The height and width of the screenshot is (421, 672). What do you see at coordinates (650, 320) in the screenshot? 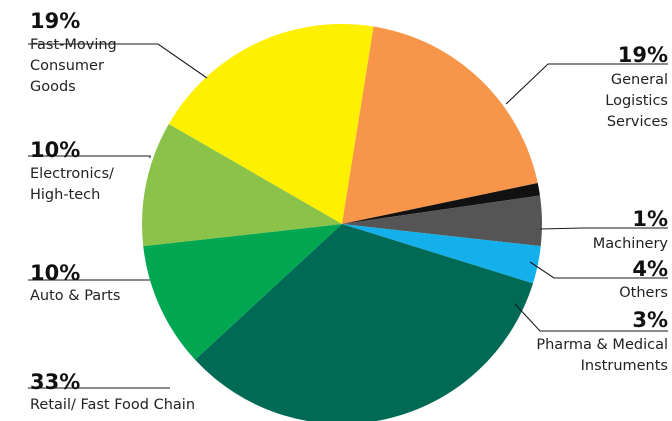
I see `pct-label-pharma: 3%` at bounding box center [650, 320].